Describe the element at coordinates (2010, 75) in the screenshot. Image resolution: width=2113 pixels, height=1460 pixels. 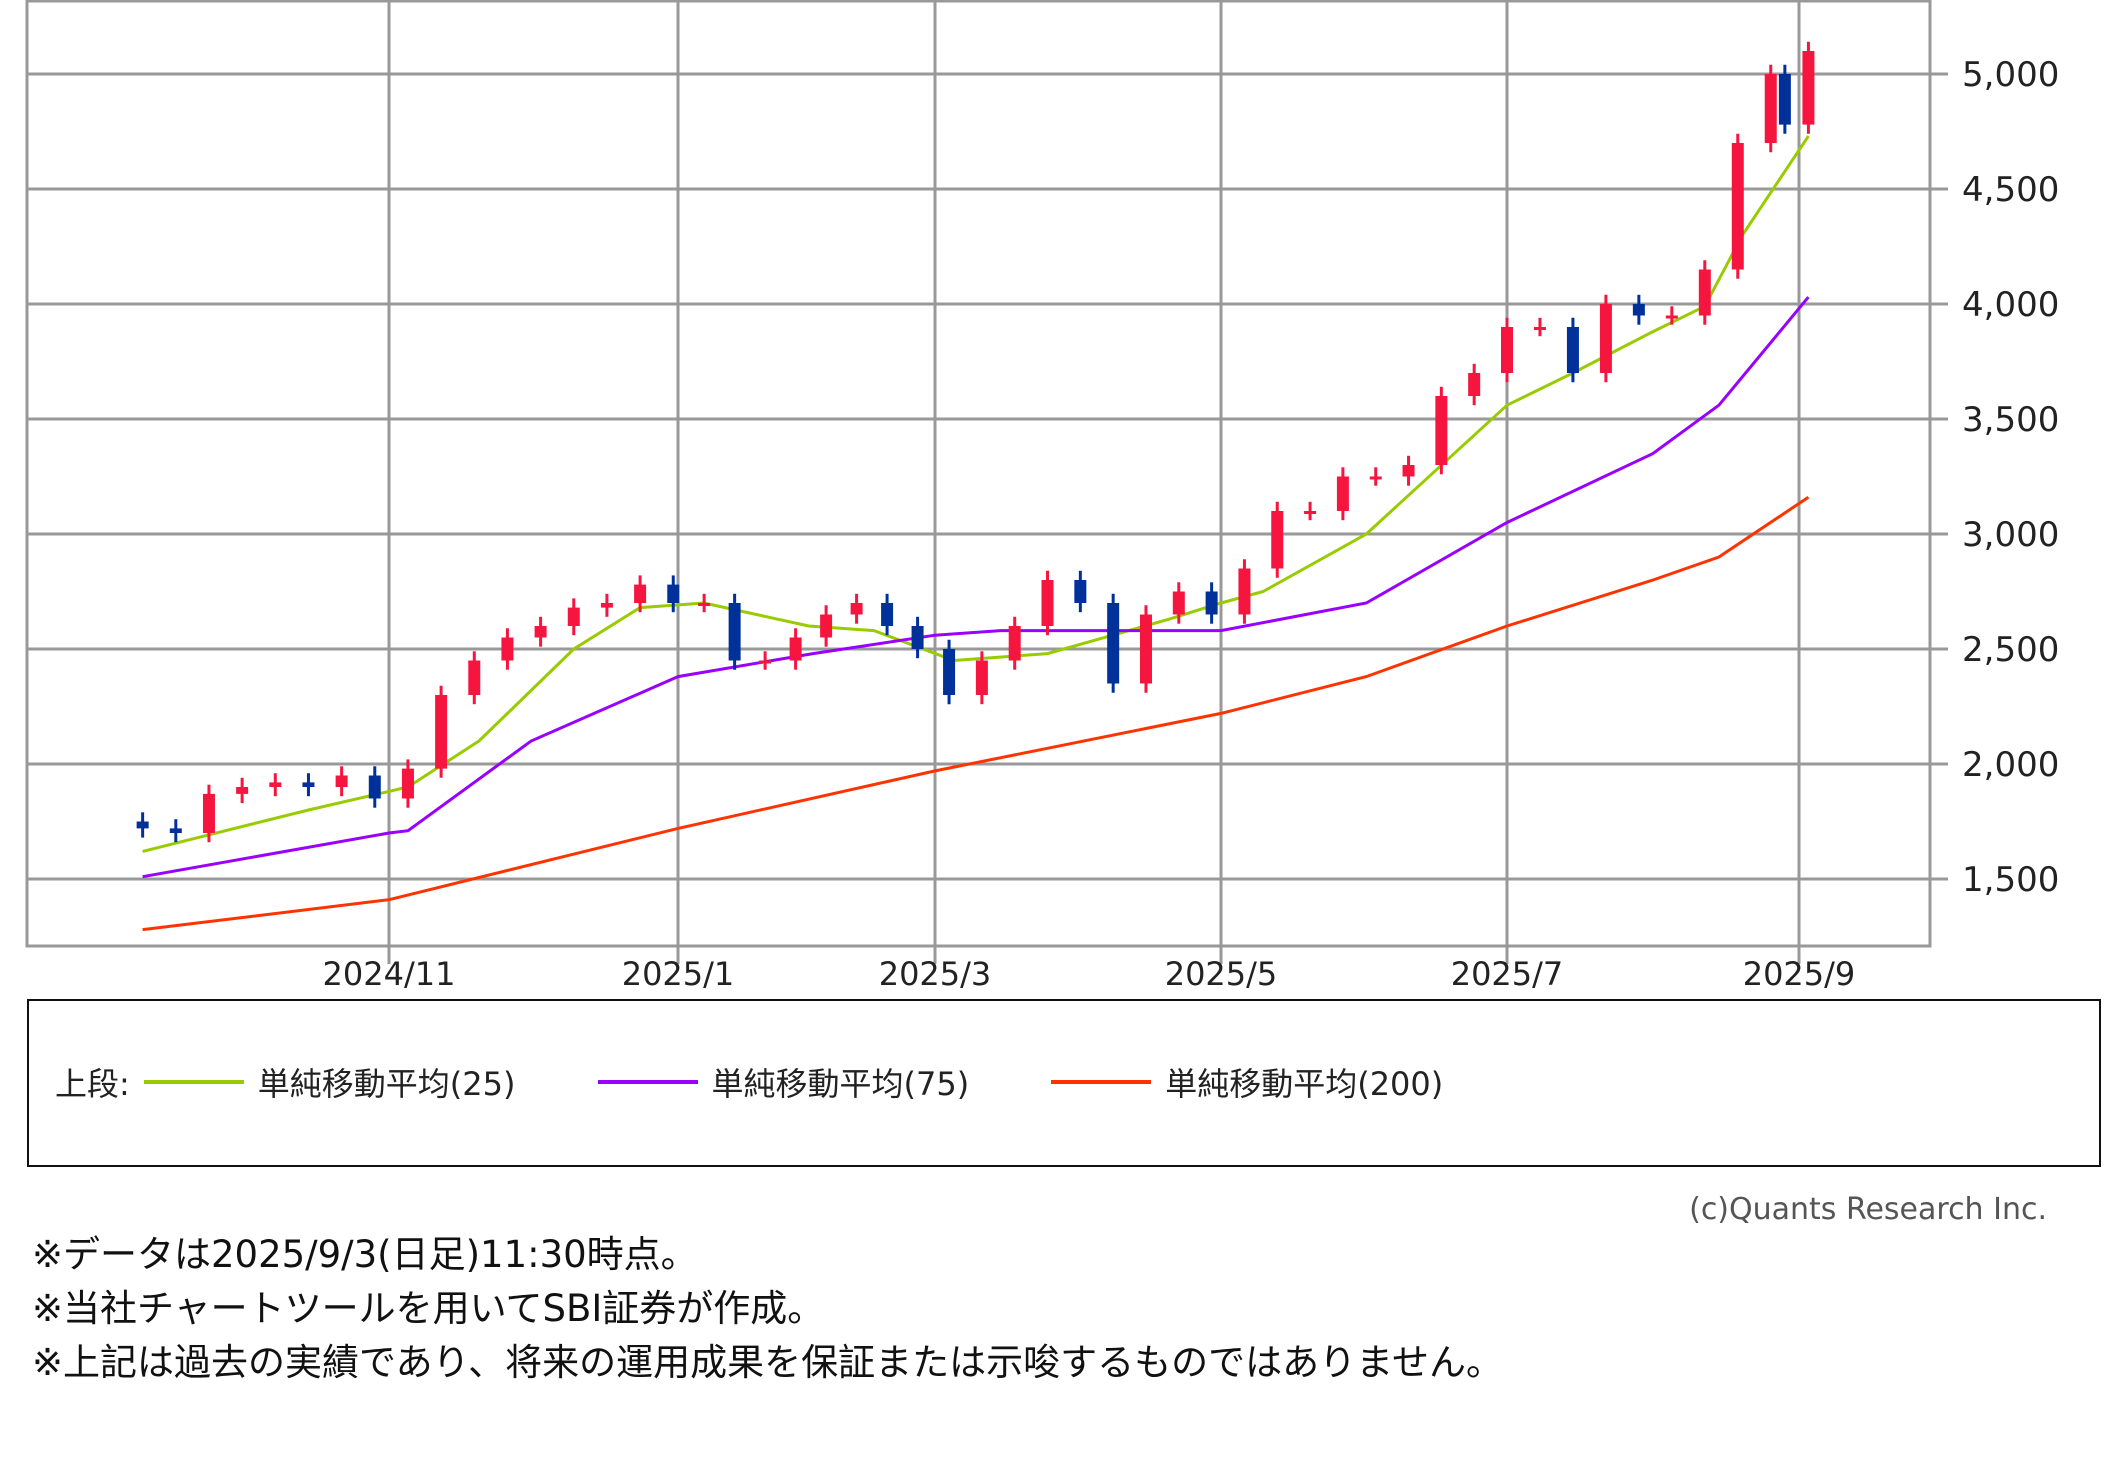
I see `y-tick-label: 5,000` at that location.